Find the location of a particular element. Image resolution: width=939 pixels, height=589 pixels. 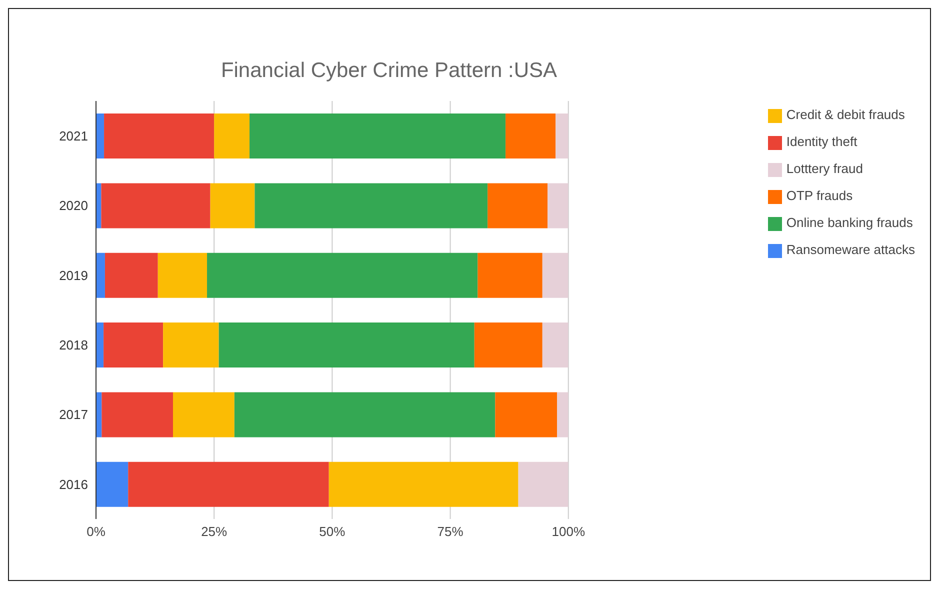

x-tick-label: 0% is located at coordinates (96, 532).